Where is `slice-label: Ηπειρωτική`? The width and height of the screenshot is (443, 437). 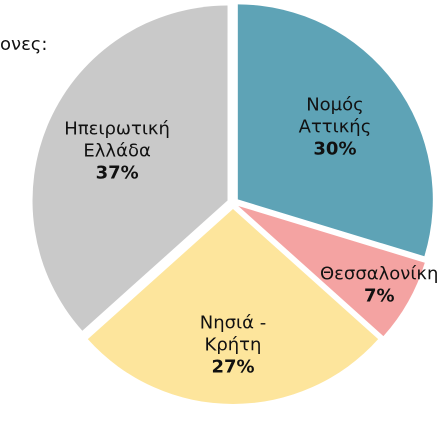
slice-label: Ηπειρωτική is located at coordinates (117, 128).